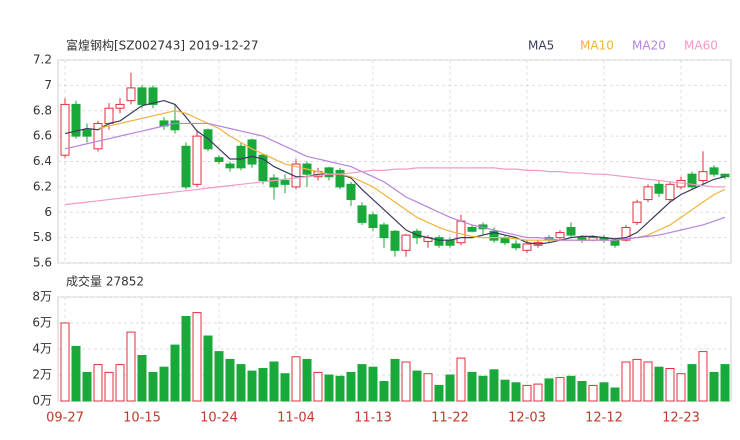 Image resolution: width=740 pixels, height=440 pixels. Describe the element at coordinates (701, 46) in the screenshot. I see `legend-label: MA60` at that location.